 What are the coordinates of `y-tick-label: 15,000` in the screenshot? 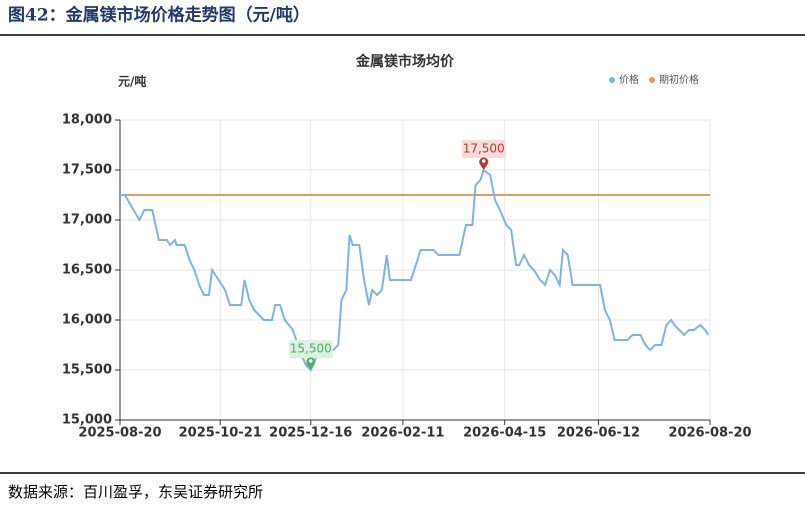 It's located at (87, 420).